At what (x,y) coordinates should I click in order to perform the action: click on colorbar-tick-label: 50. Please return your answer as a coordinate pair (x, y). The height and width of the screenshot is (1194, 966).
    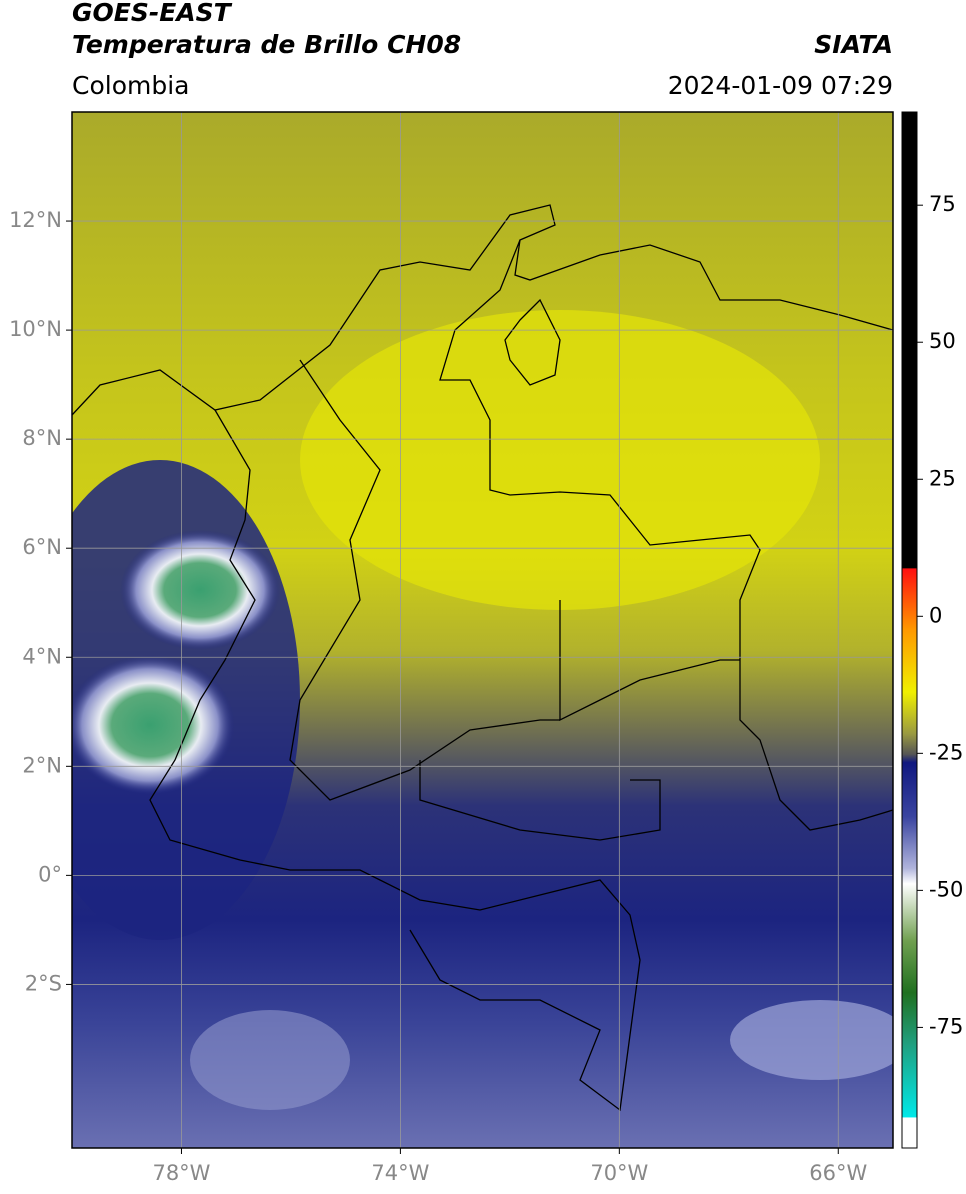
    Looking at the image, I should click on (942, 341).